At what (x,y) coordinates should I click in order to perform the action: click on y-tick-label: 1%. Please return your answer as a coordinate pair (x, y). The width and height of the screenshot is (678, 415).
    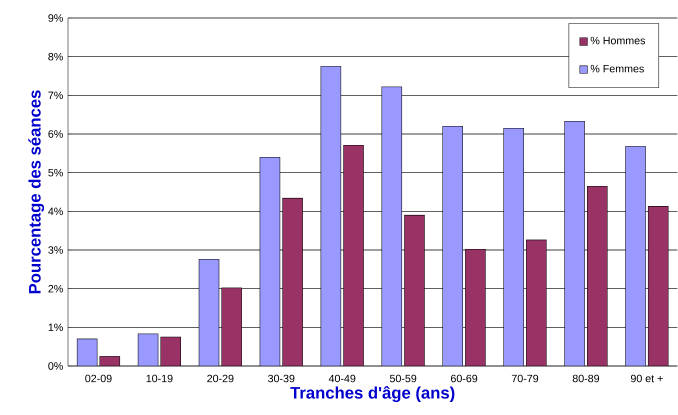
    Looking at the image, I should click on (55, 328).